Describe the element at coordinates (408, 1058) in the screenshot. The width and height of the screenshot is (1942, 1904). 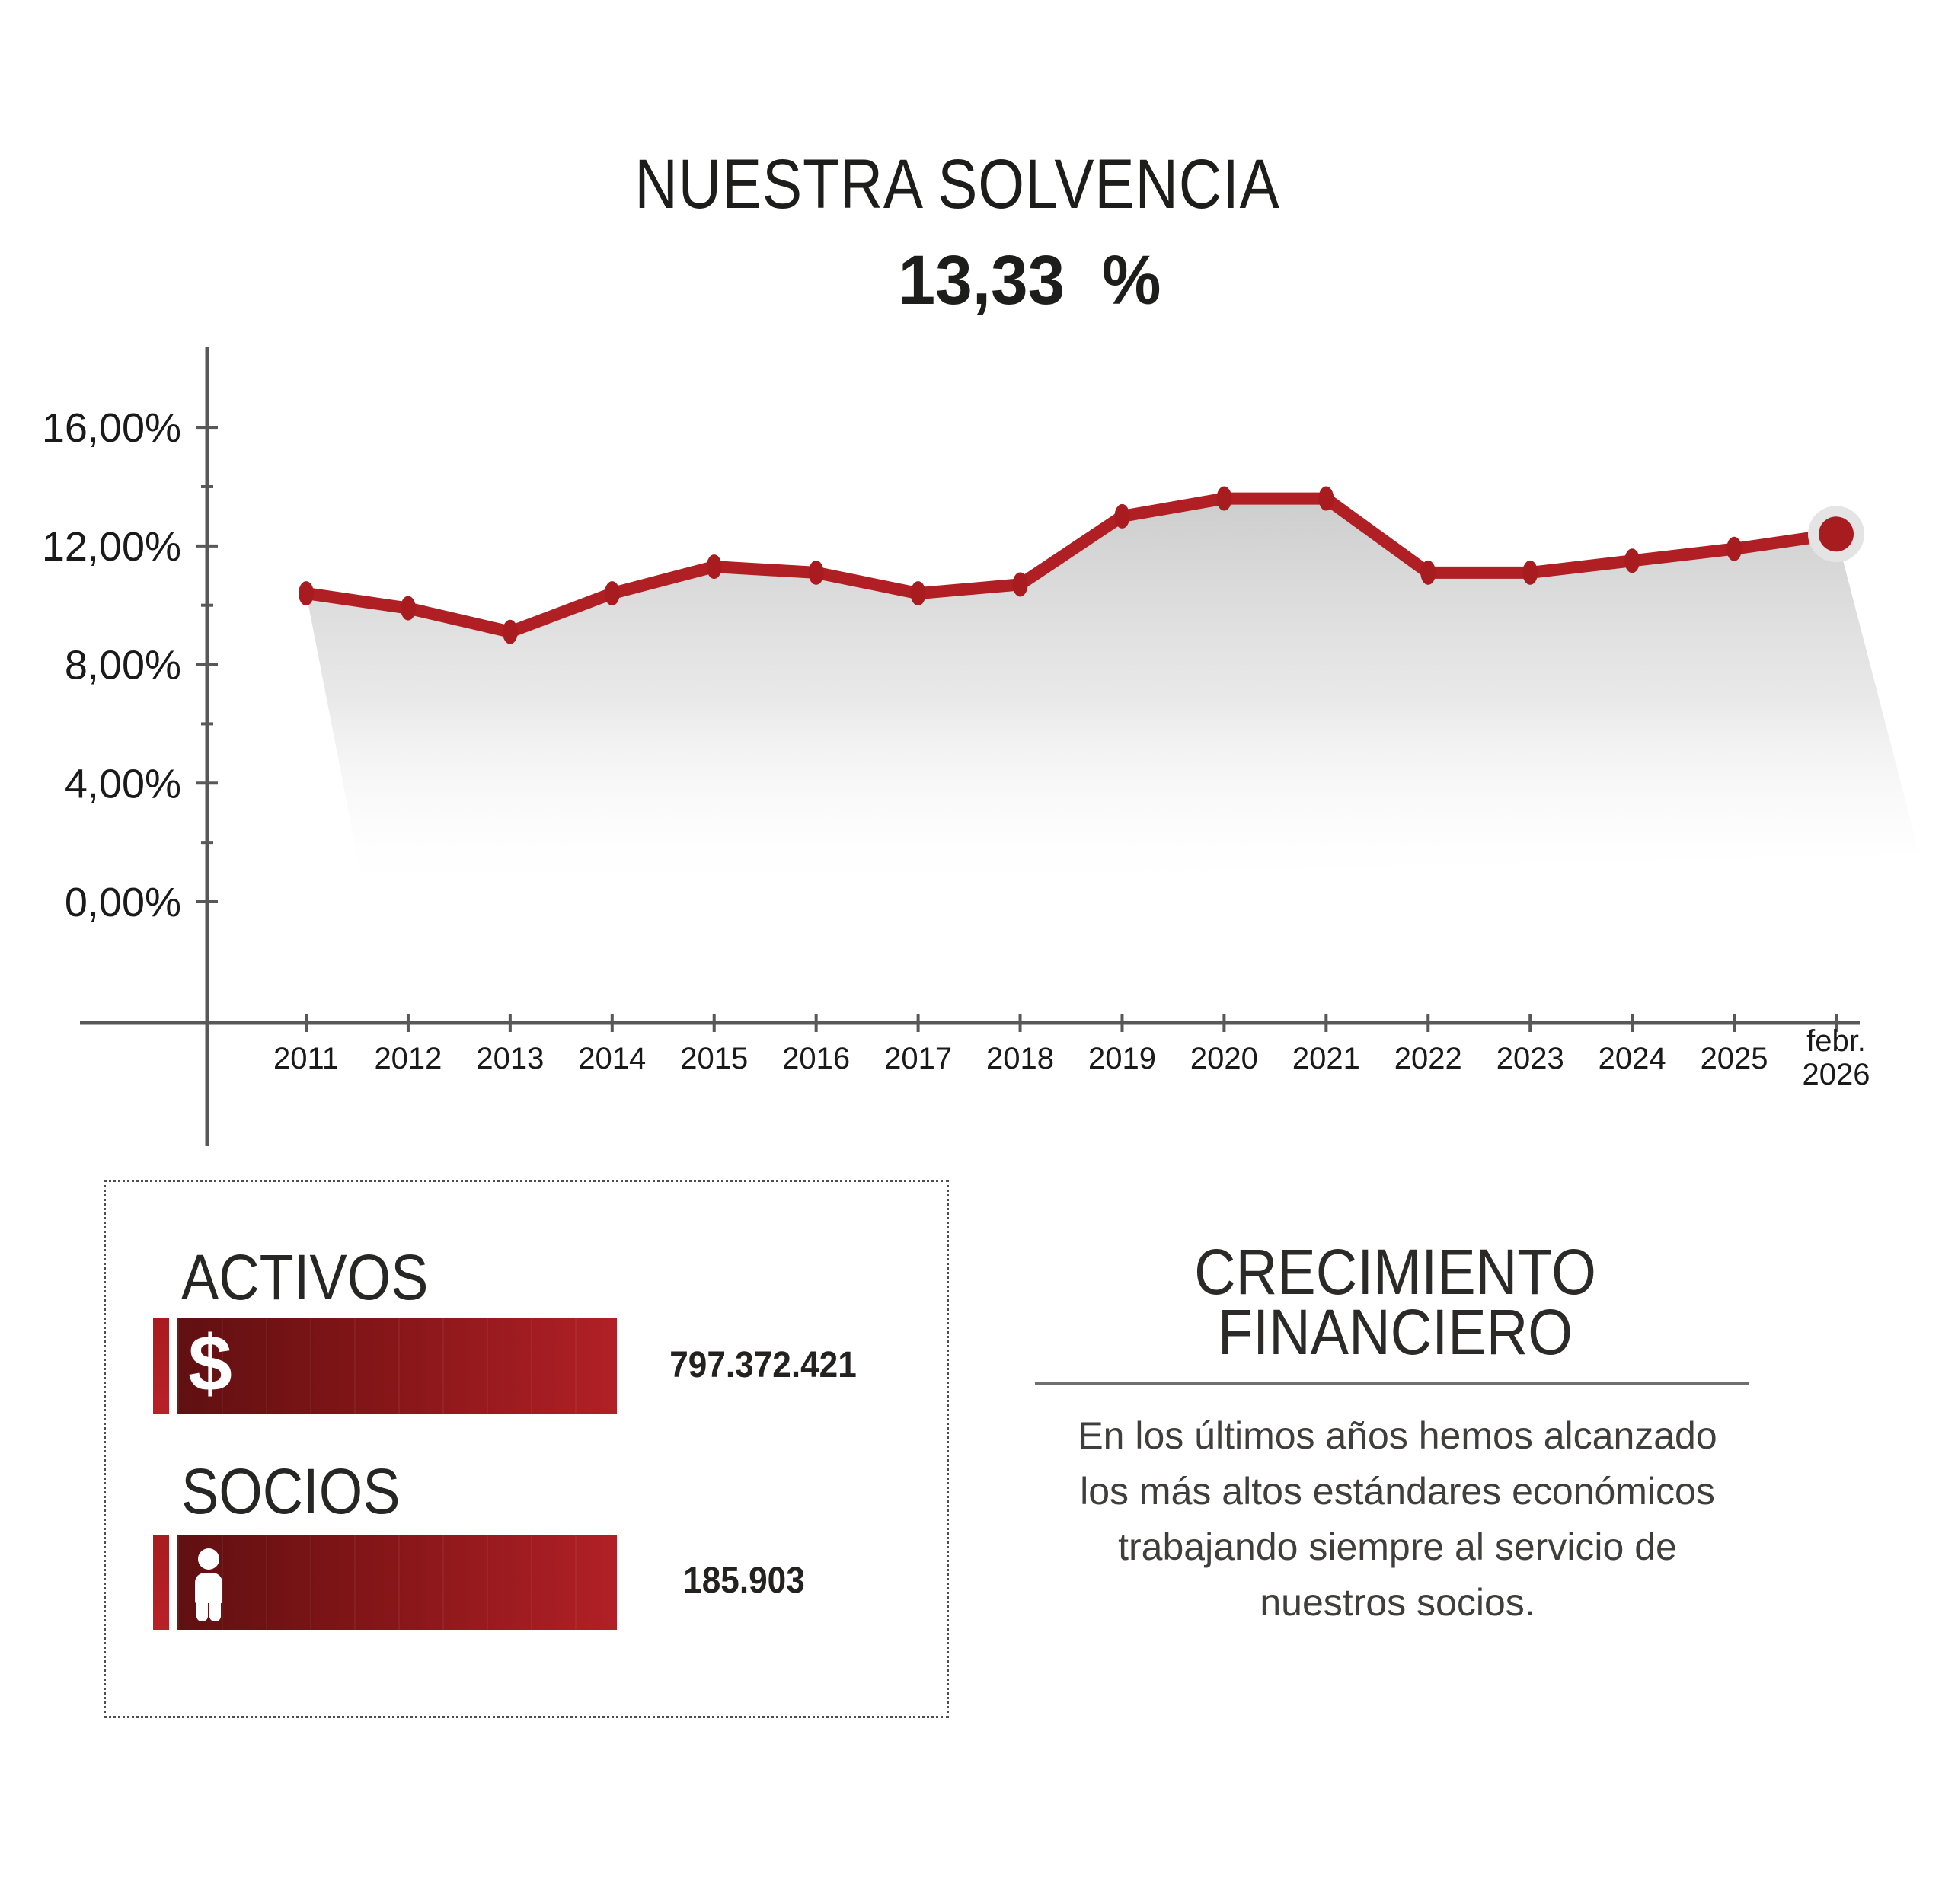
I see `x-tick-label: 2012` at that location.